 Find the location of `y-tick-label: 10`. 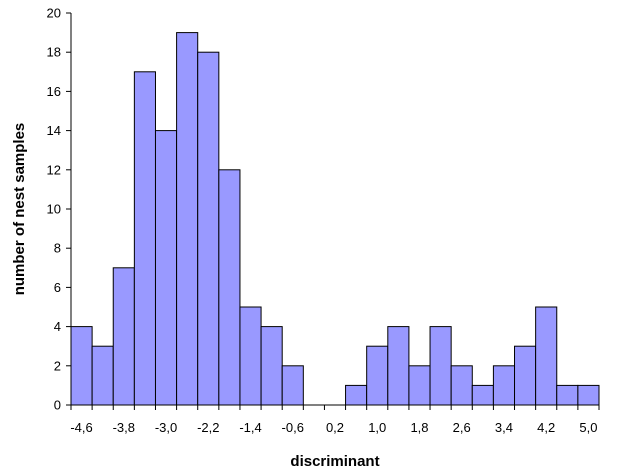

y-tick-label: 10 is located at coordinates (54, 209).